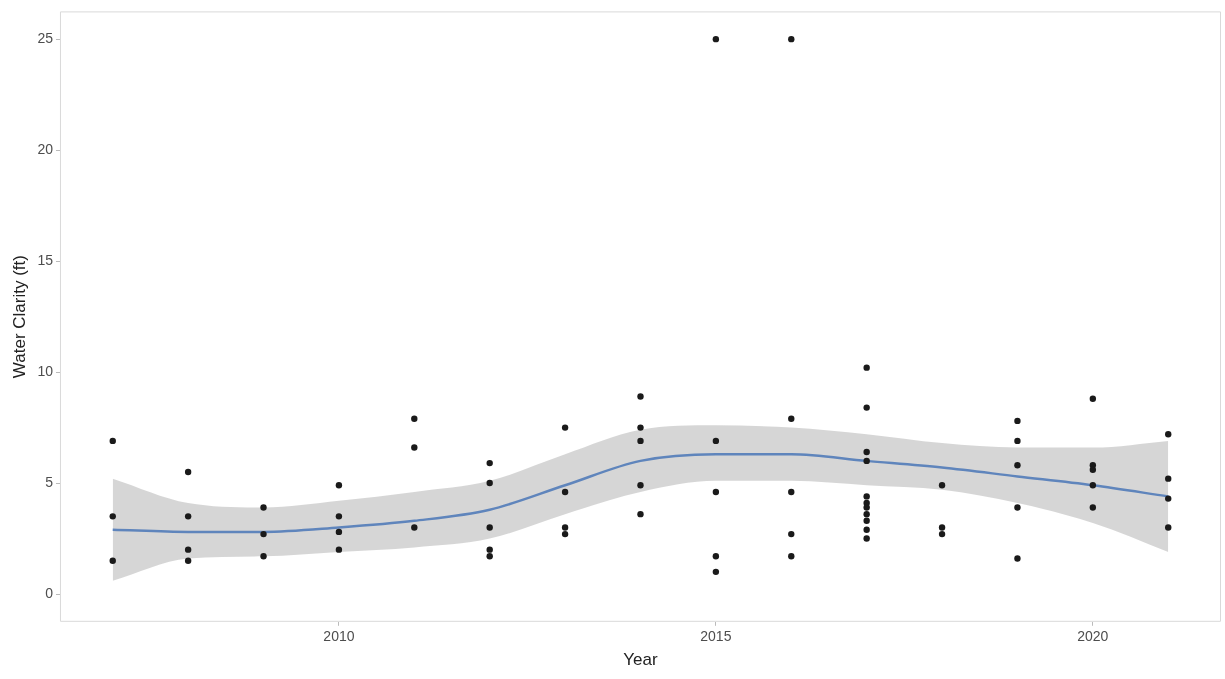 This screenshot has height=679, width=1225. Describe the element at coordinates (19, 317) in the screenshot. I see `y-axis-title: Water Clarity (ft)` at that location.